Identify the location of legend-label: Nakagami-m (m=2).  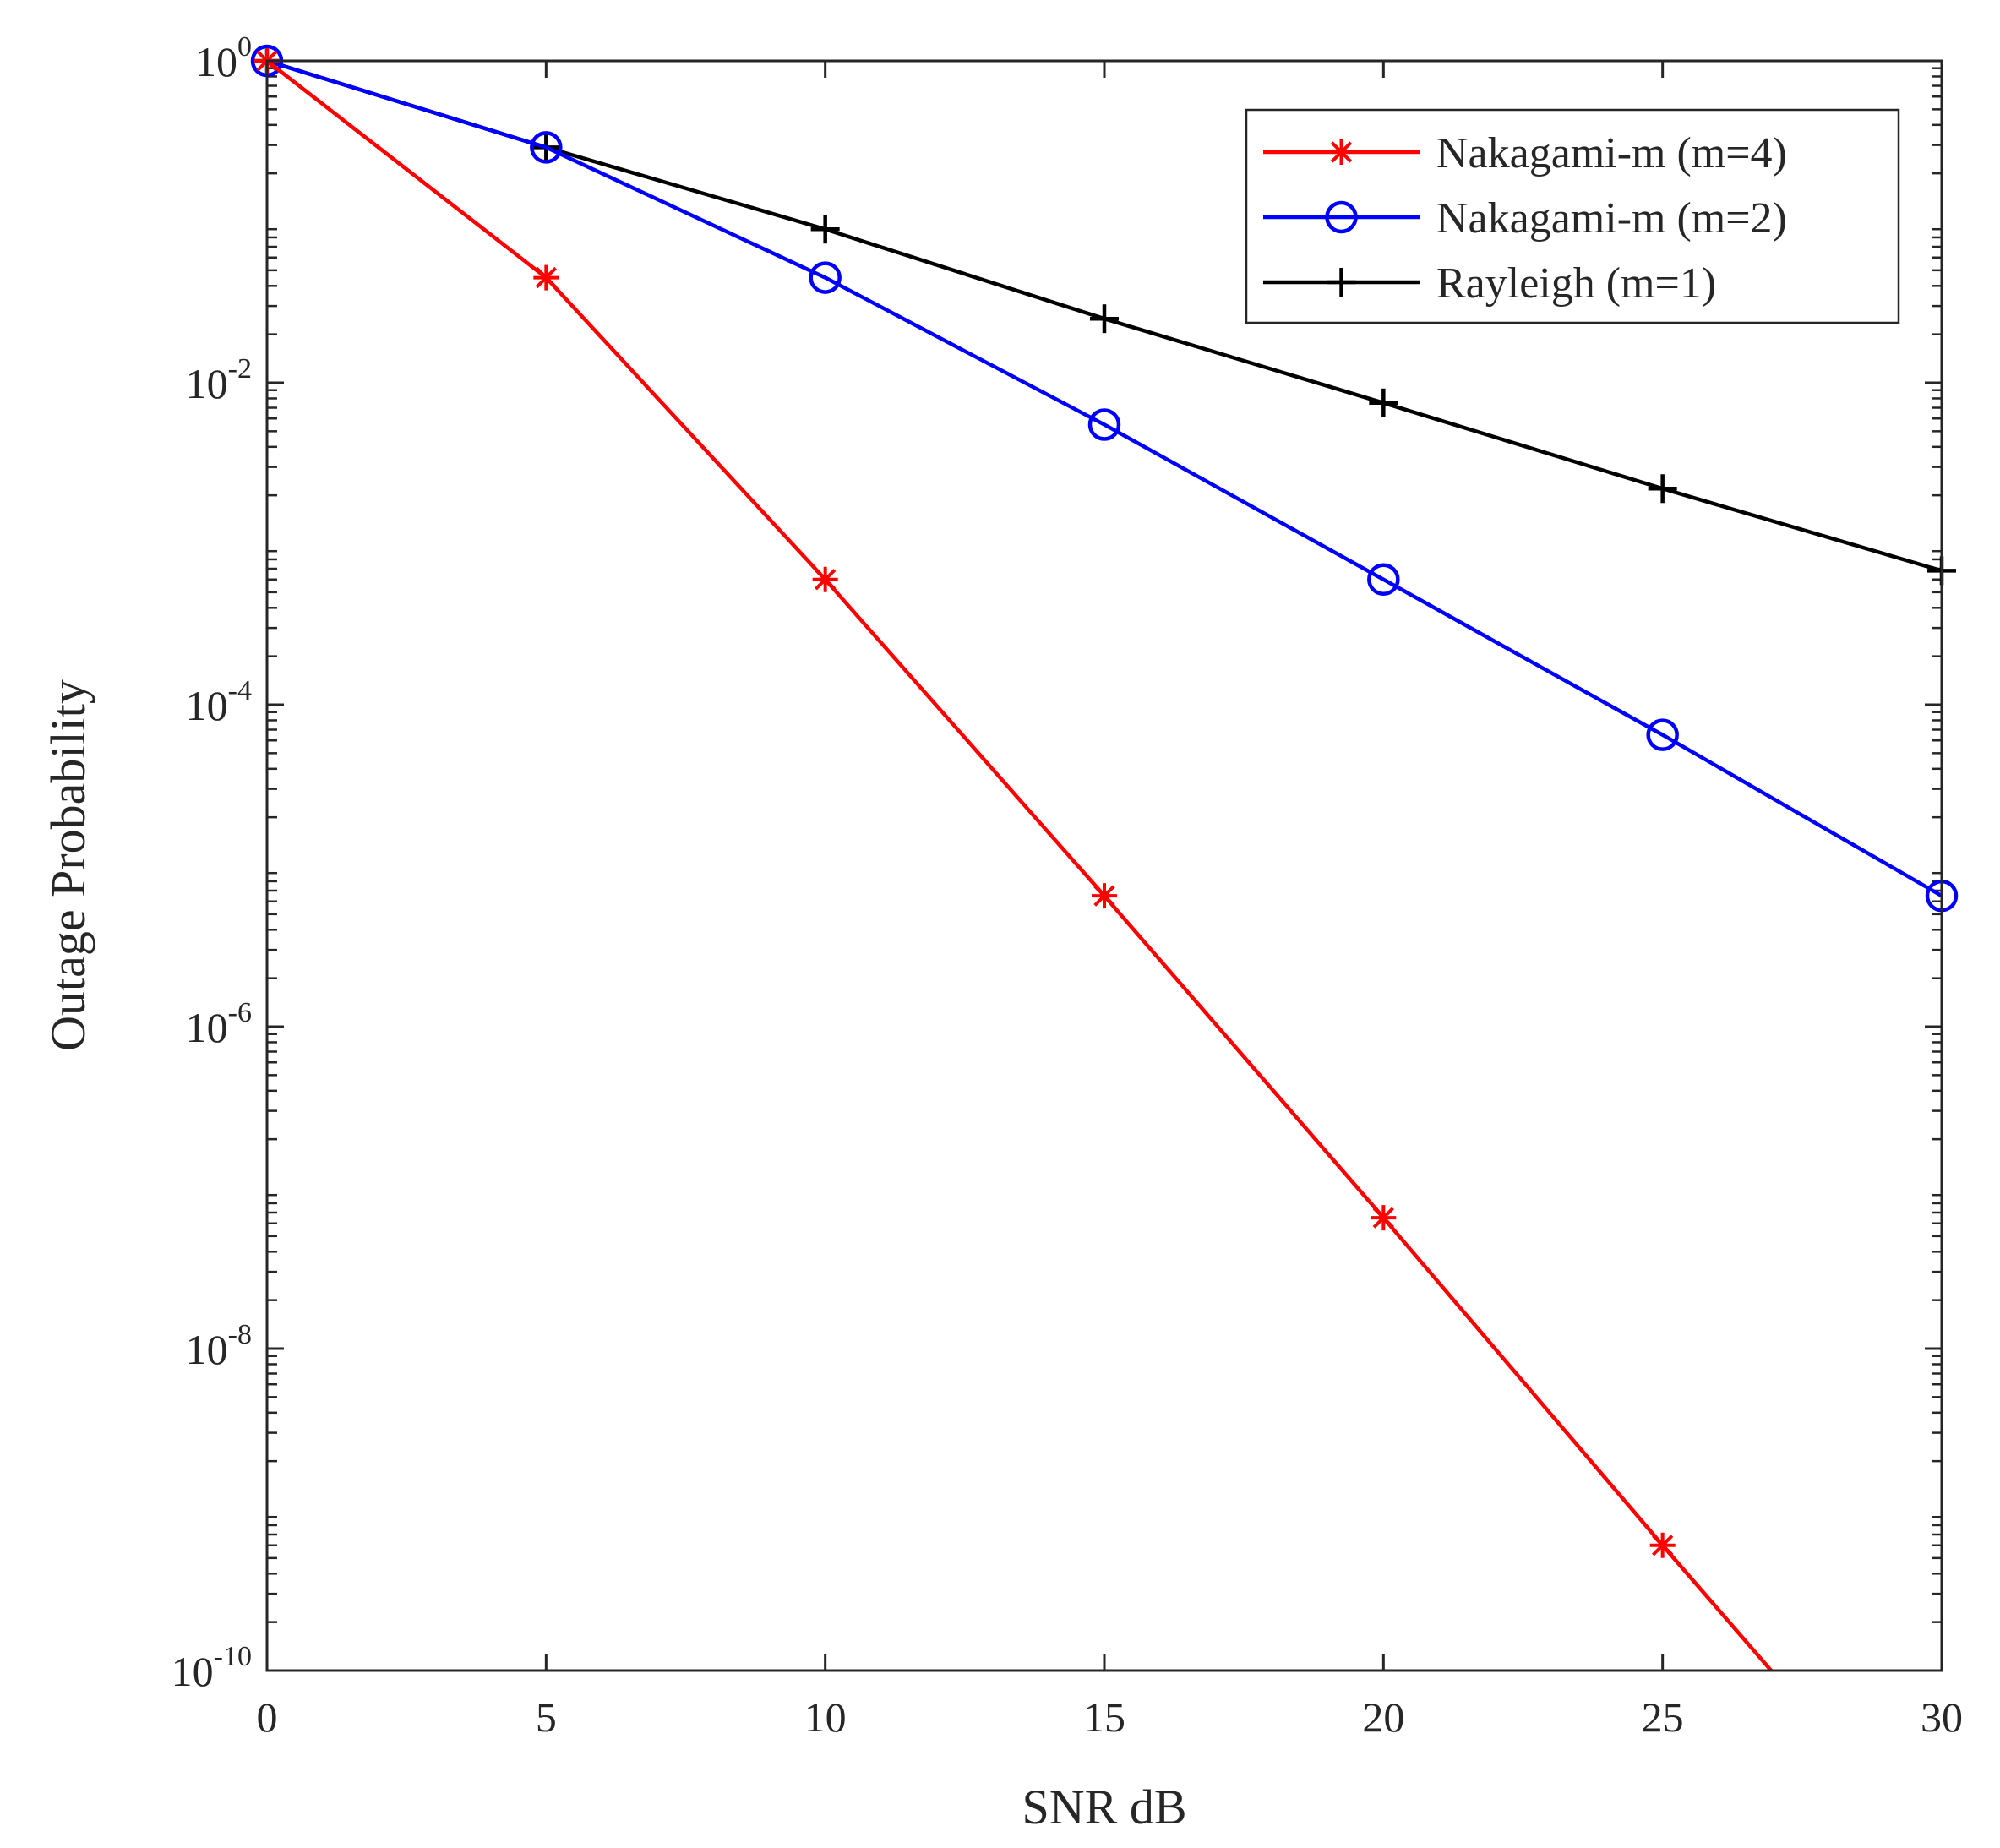
(1611, 218).